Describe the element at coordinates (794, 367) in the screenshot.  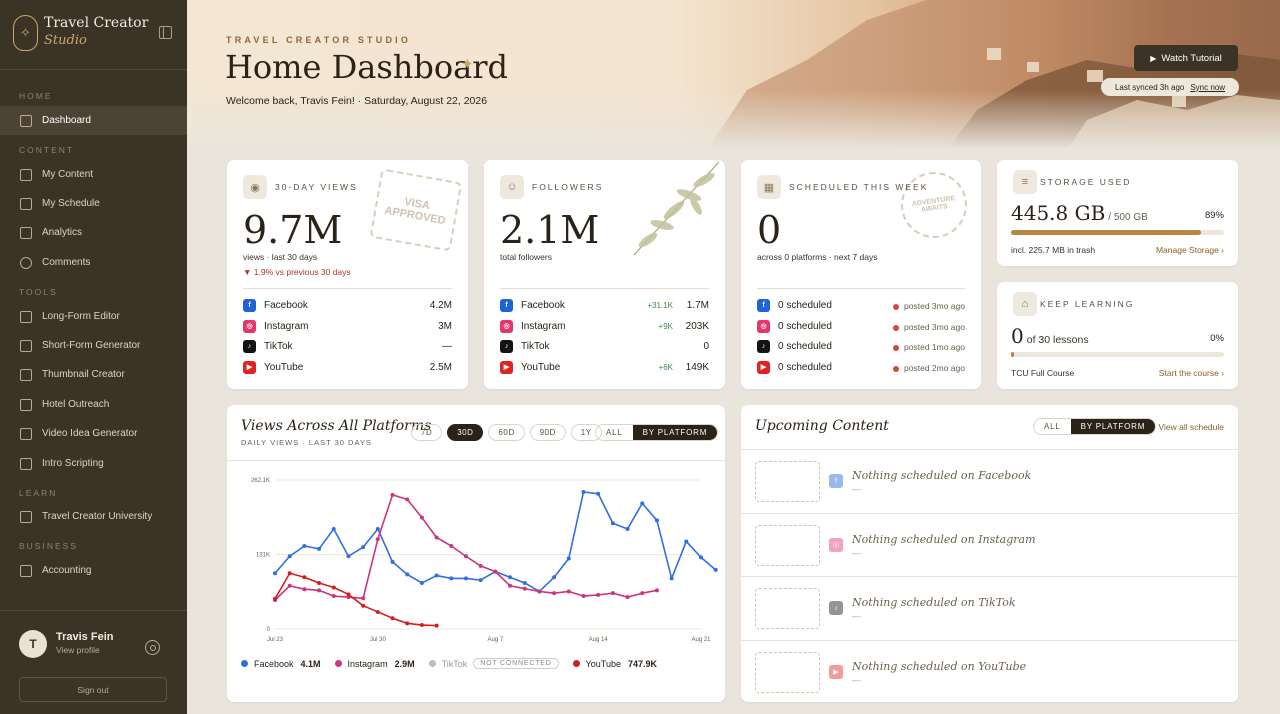
I see `schedule-row-youtube: ▶ 0 scheduled` at that location.